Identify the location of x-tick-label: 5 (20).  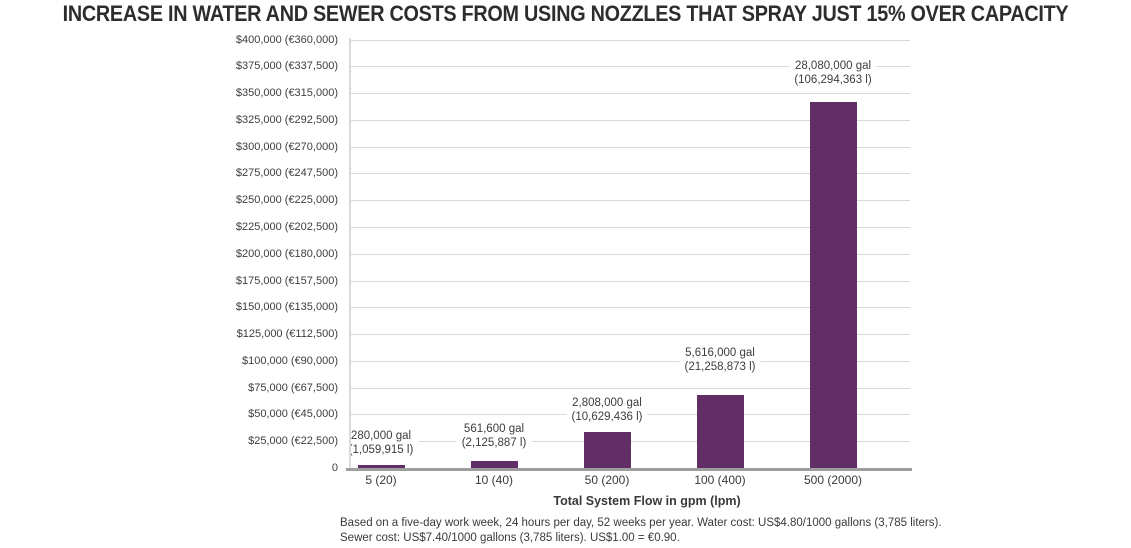
(381, 480).